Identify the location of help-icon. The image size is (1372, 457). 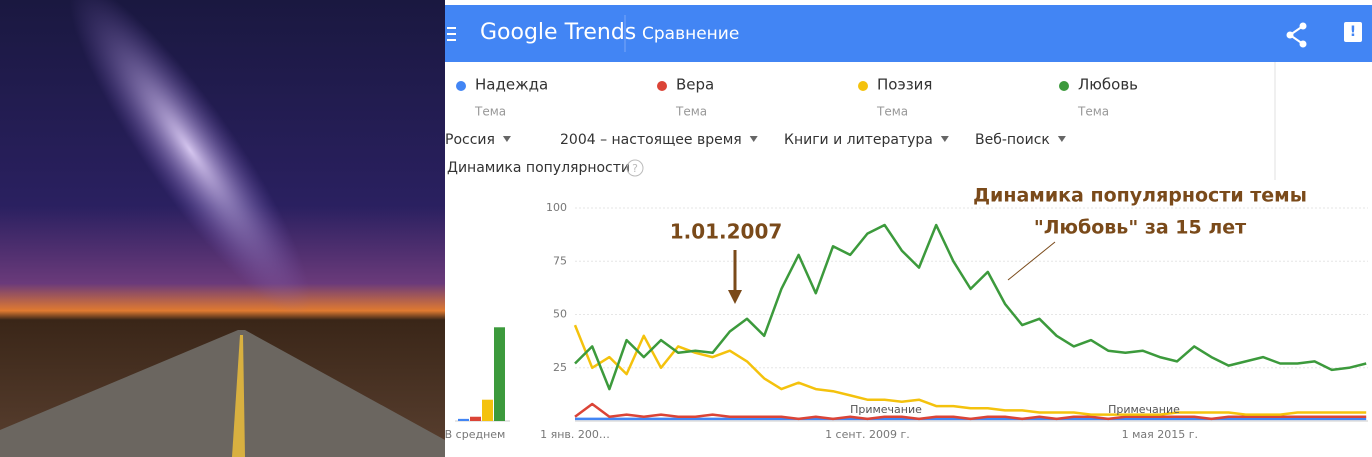
(635, 168).